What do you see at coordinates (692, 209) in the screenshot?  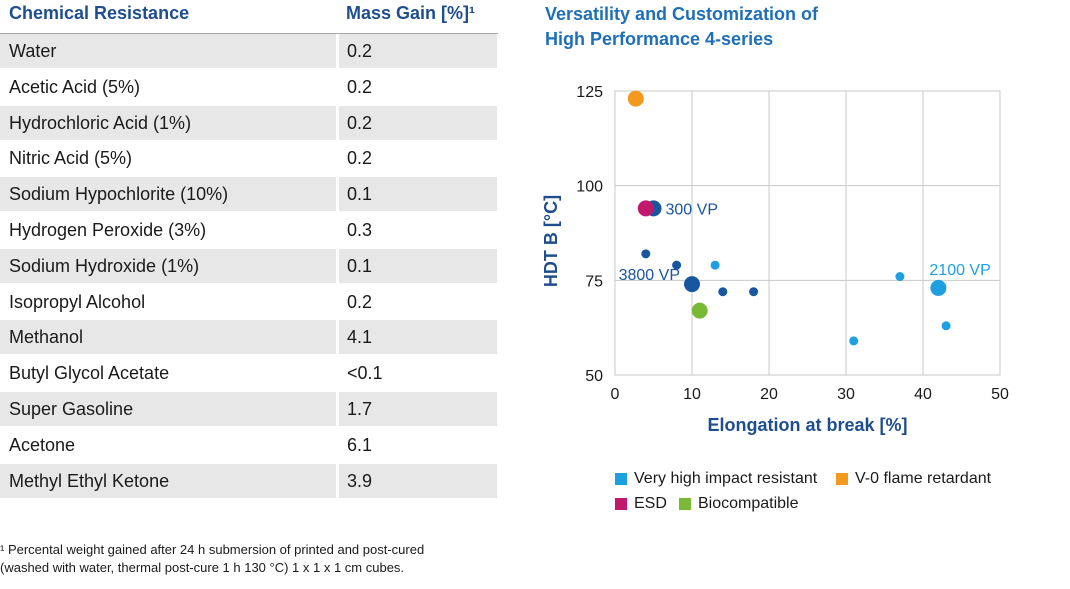 I see `data-point-label: 300 VP` at bounding box center [692, 209].